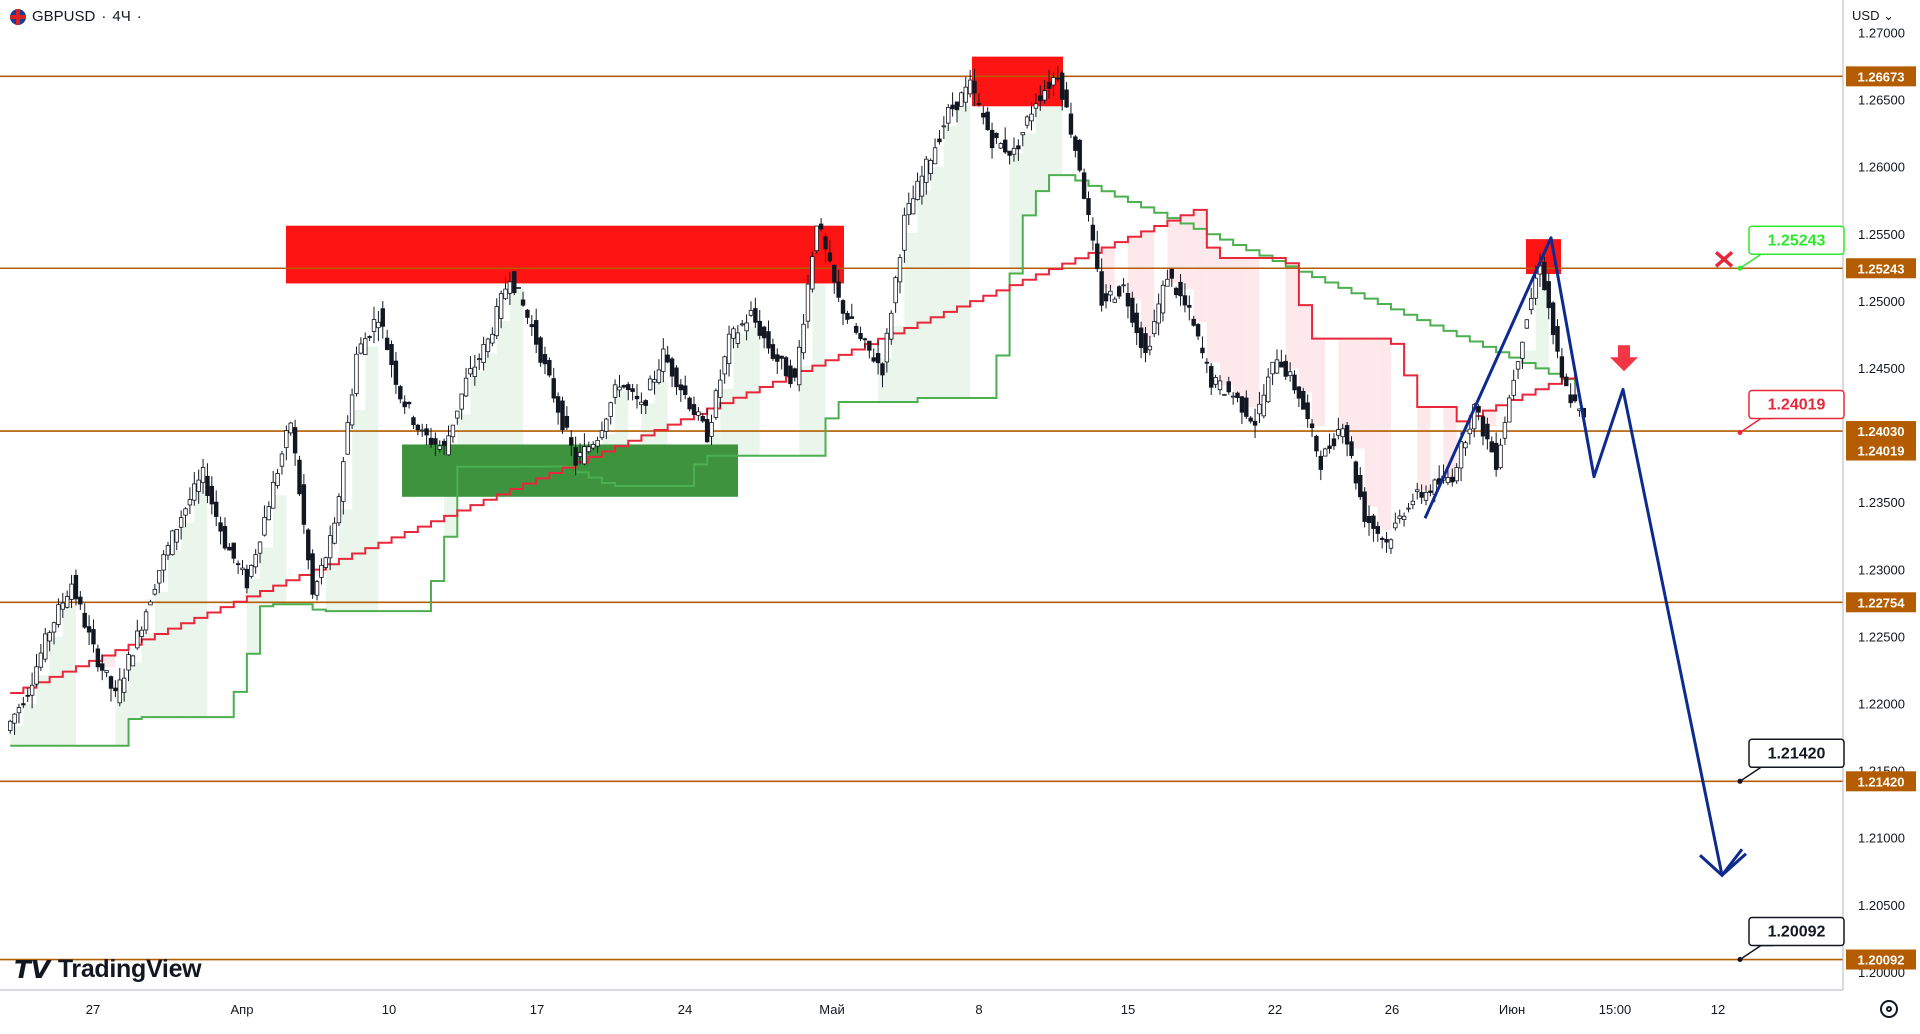 The height and width of the screenshot is (1034, 1920). I want to click on price-axis-tick: 1.22500, so click(1881, 636).